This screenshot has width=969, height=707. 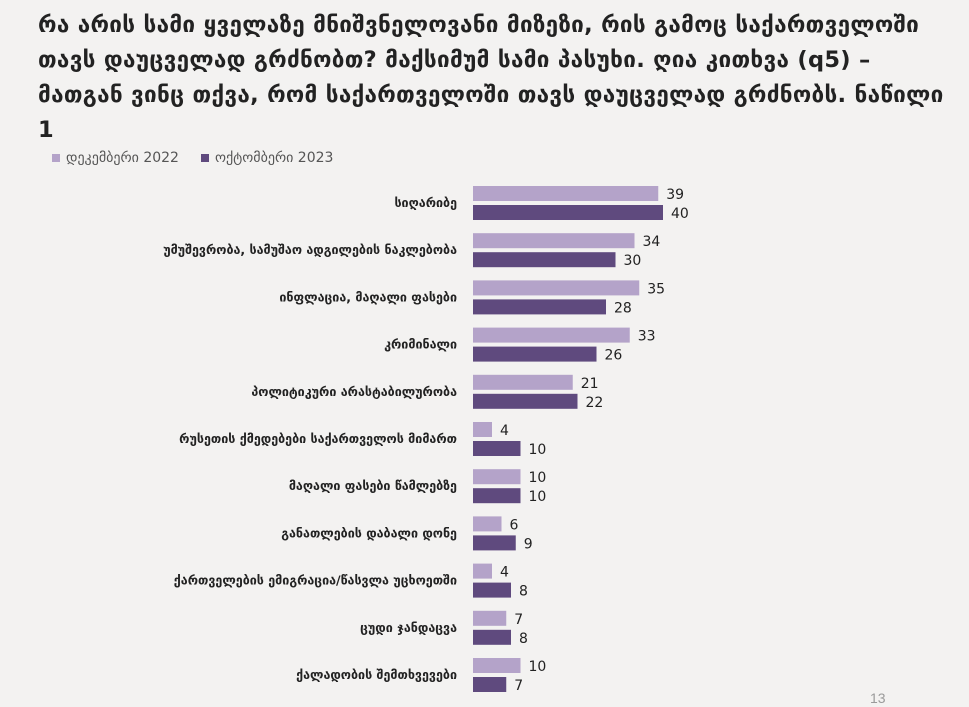 I want to click on legend-label-oct-2023: ოქტომბერი 2023, so click(x=274, y=158).